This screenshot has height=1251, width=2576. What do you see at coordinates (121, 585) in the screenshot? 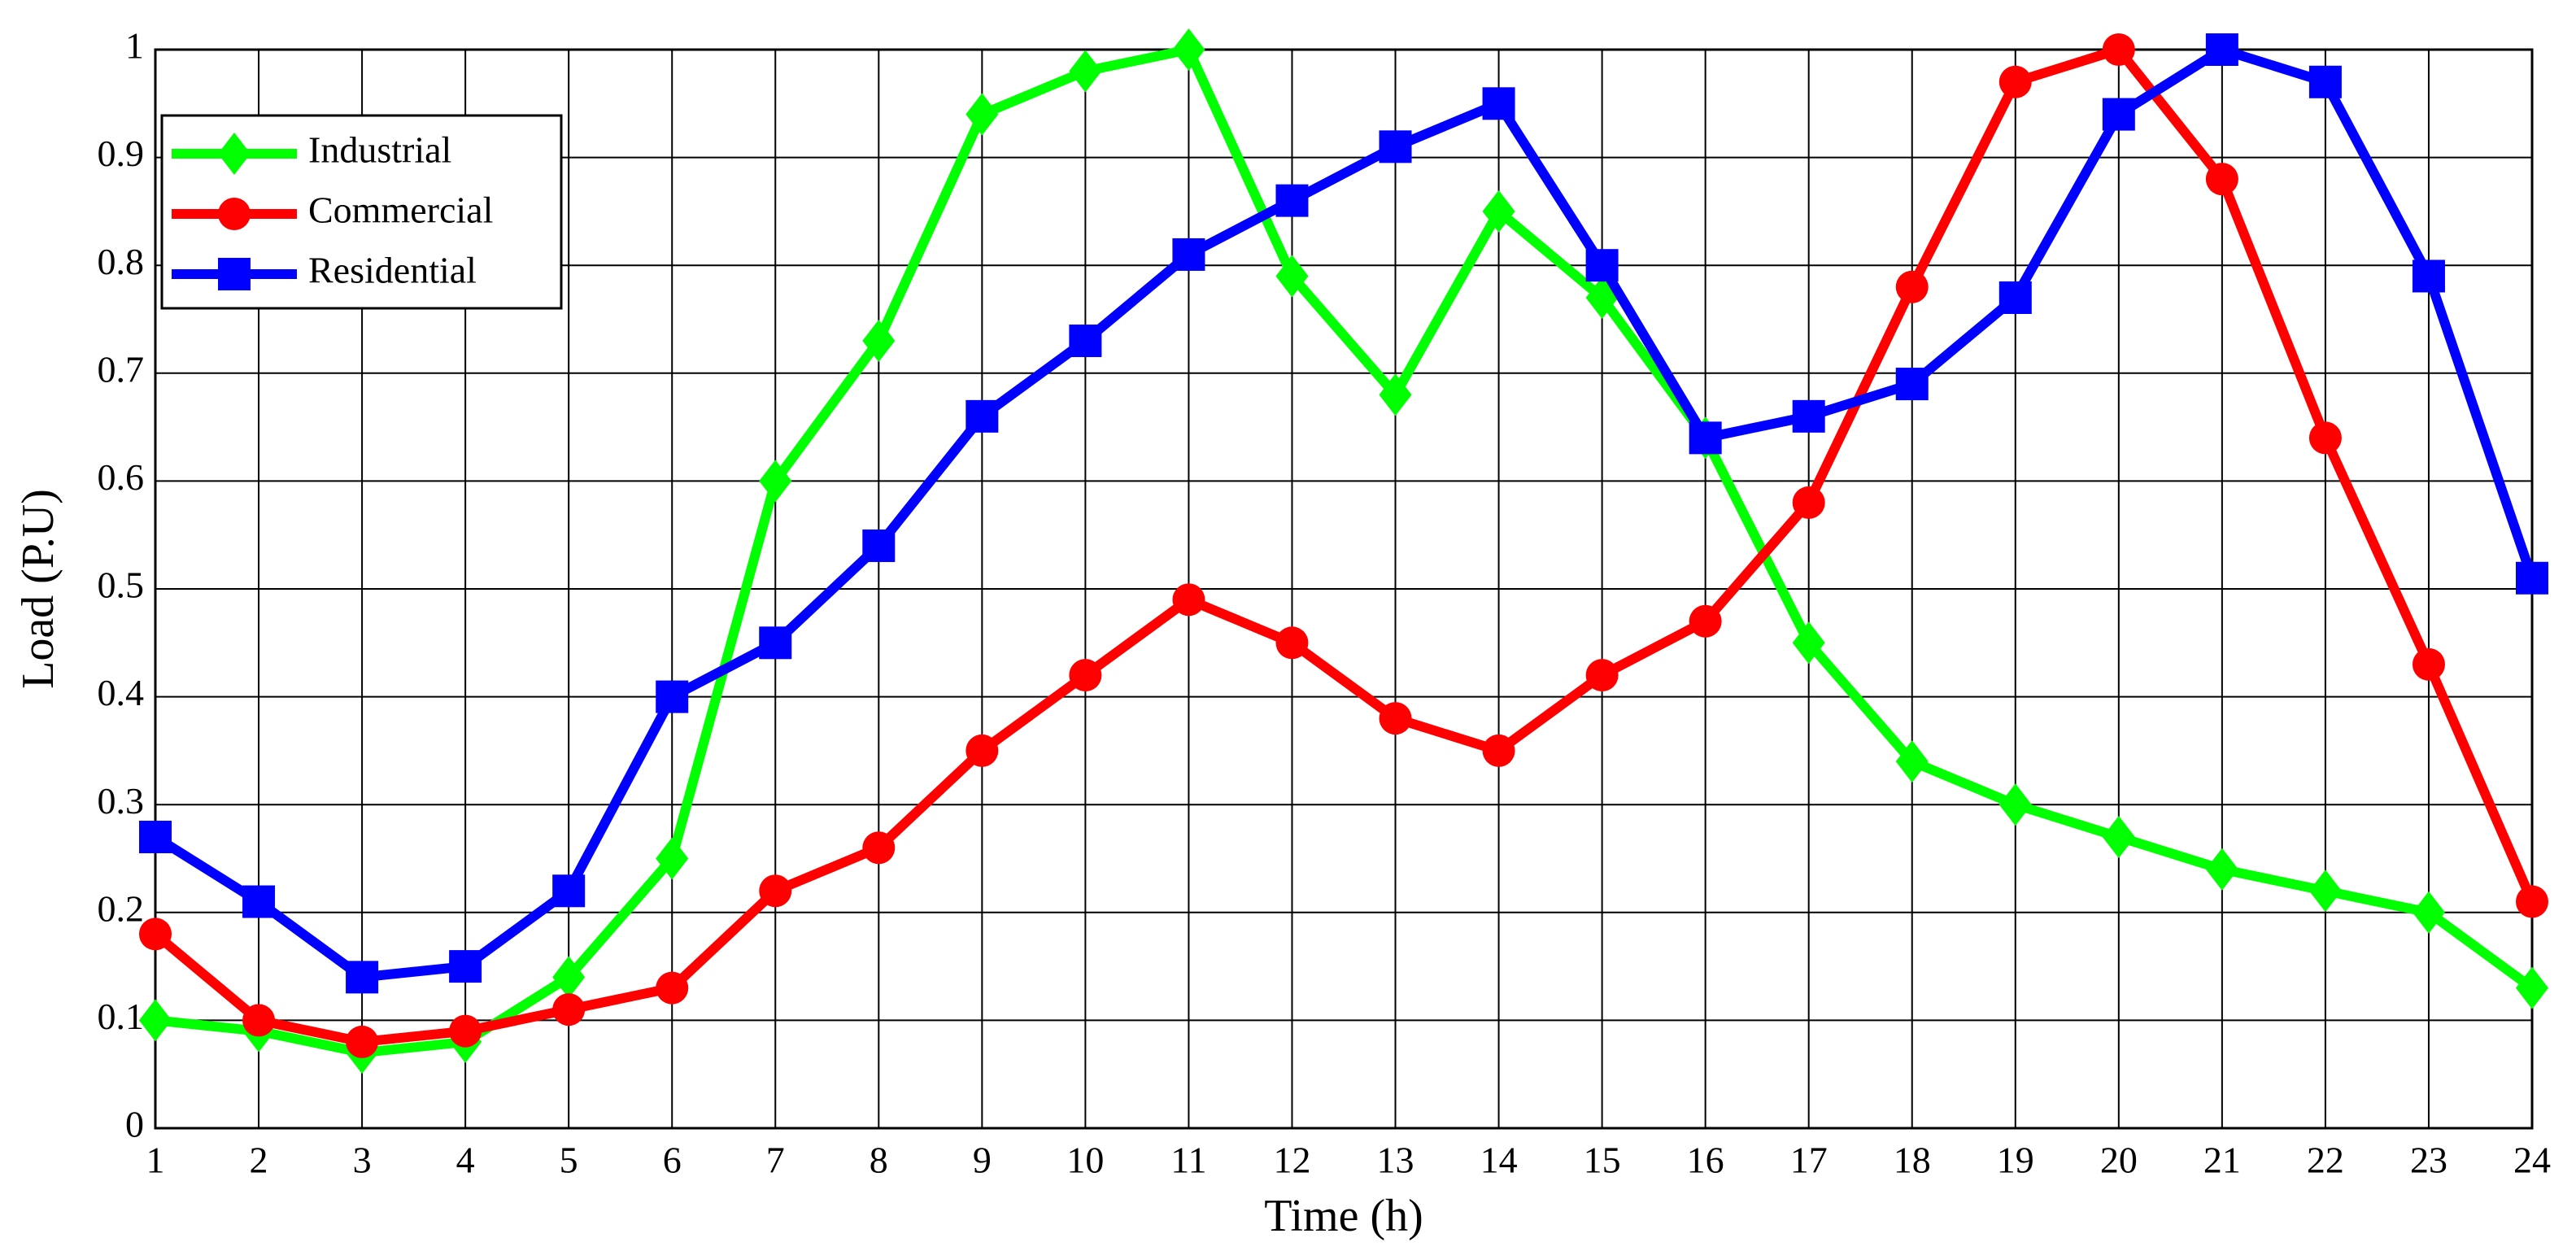
I see `y-tick-label: 0.5` at bounding box center [121, 585].